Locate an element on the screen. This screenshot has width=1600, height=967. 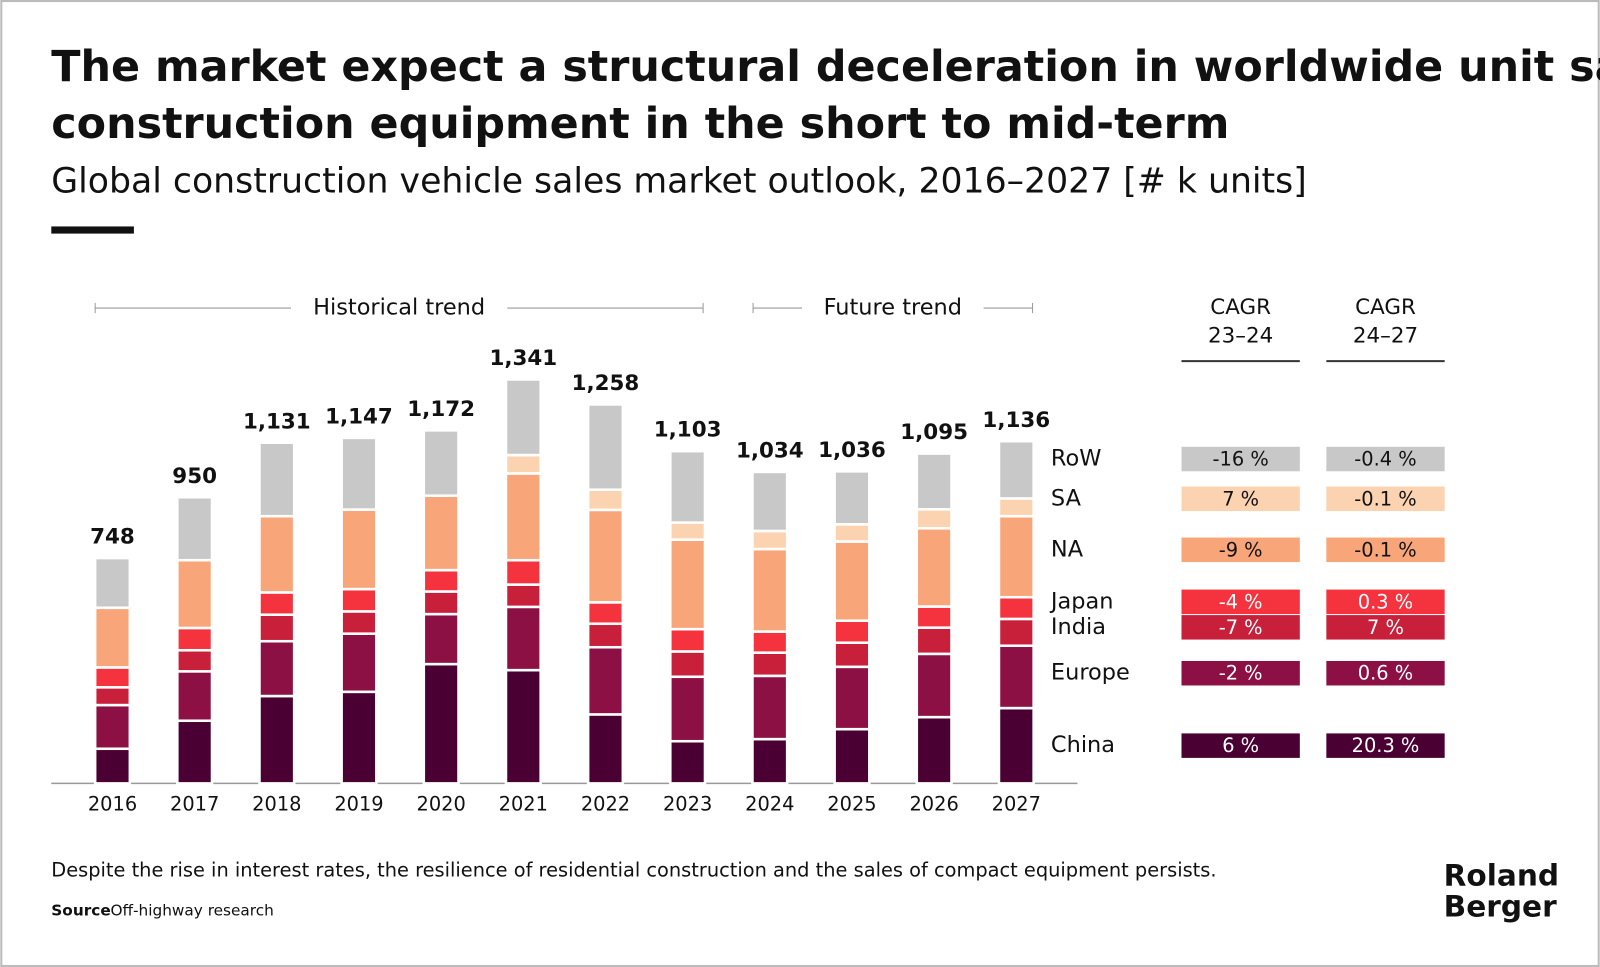
trend-label: Historical trend is located at coordinates (399, 308).